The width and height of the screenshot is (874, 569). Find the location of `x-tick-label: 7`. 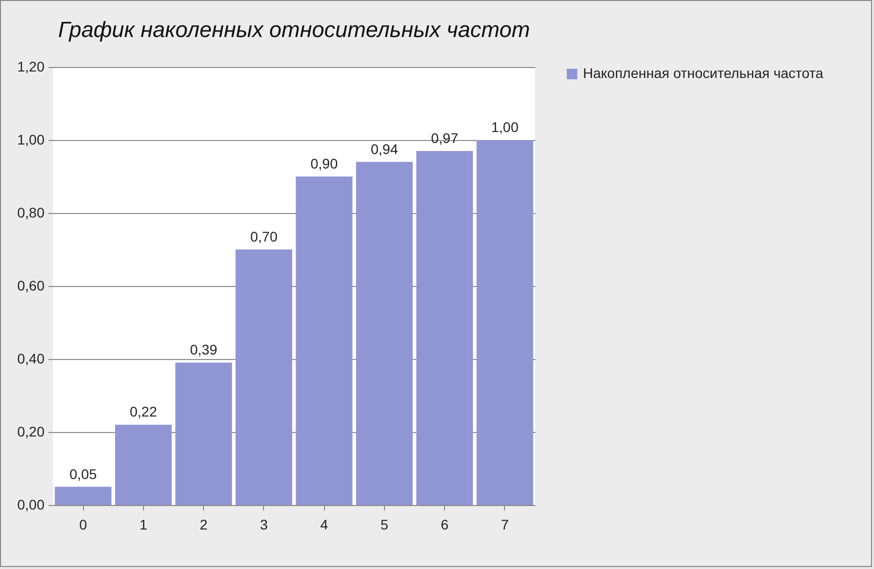

x-tick-label: 7 is located at coordinates (504, 524).